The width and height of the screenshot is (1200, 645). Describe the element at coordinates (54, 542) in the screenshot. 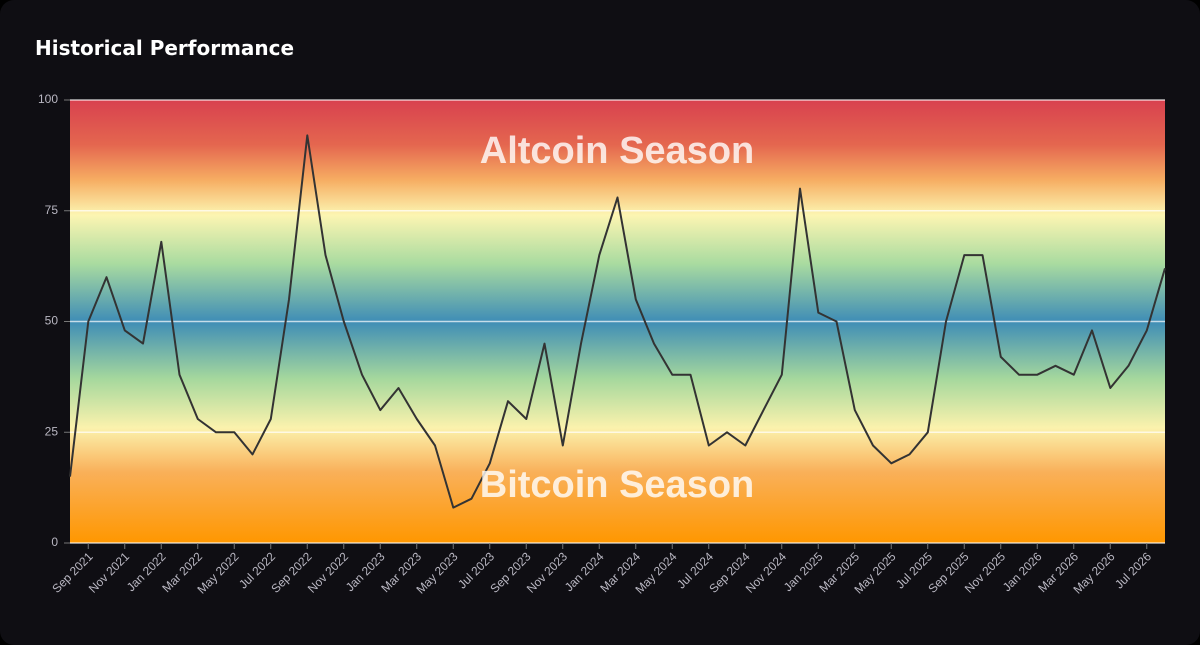

I see `y-tick-label: 0` at that location.